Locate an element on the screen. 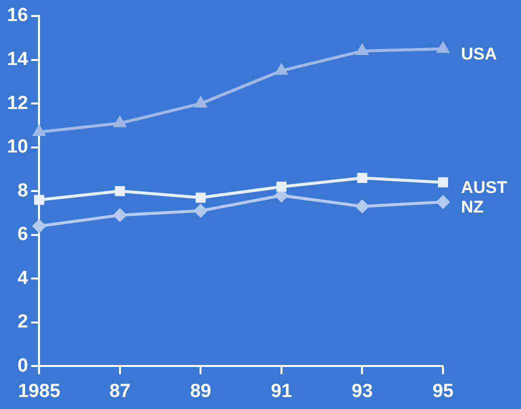  x-tick-label: 1985 is located at coordinates (39, 391).